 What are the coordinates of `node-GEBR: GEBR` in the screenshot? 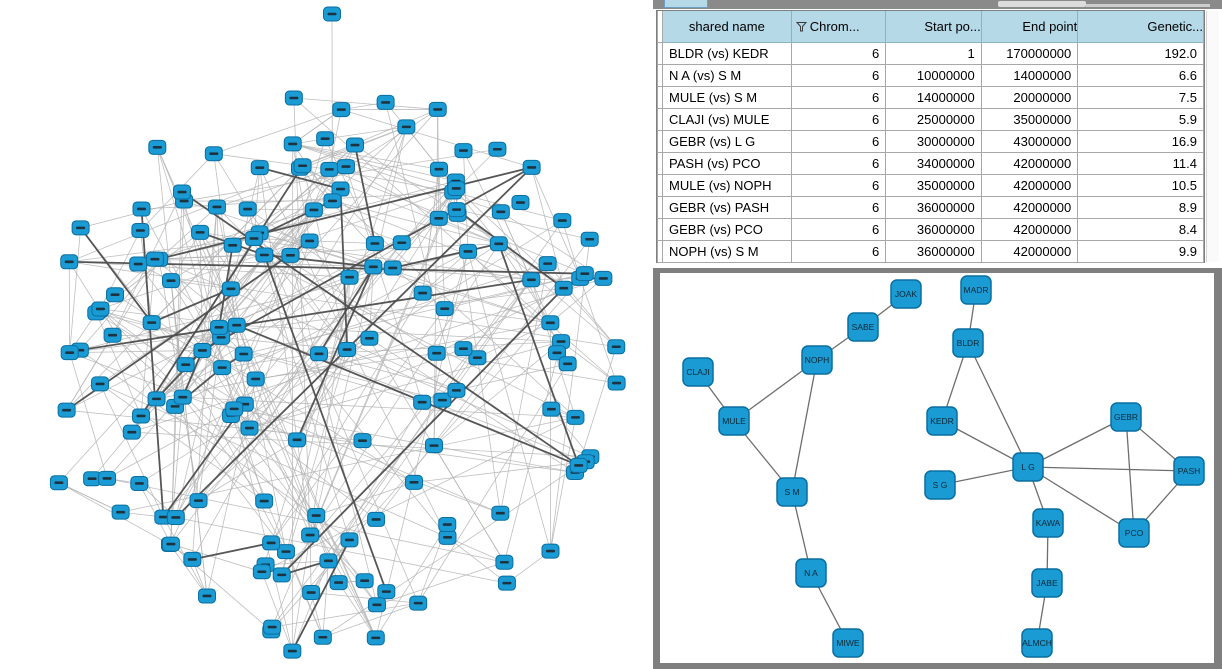 It's located at (1126, 417).